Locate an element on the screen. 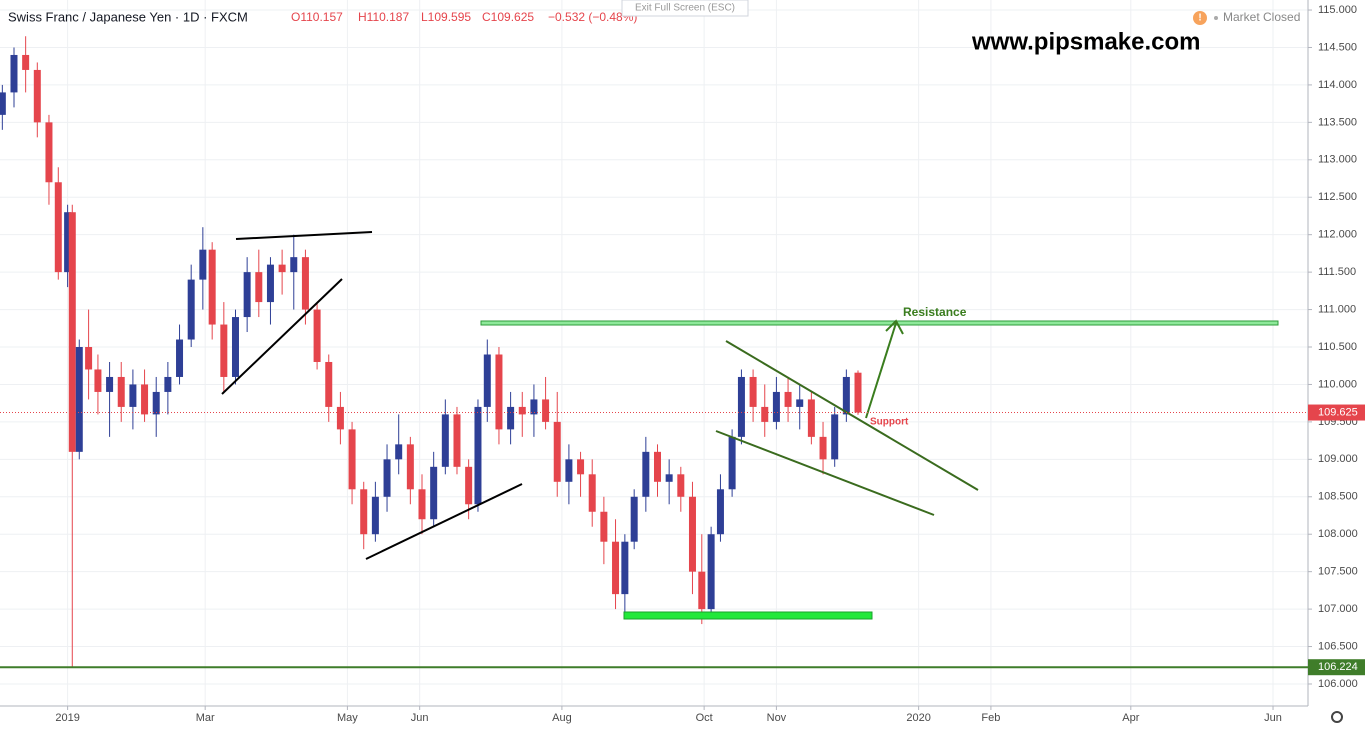 The image size is (1365, 733). ohlc: L109.595 is located at coordinates (446, 17).